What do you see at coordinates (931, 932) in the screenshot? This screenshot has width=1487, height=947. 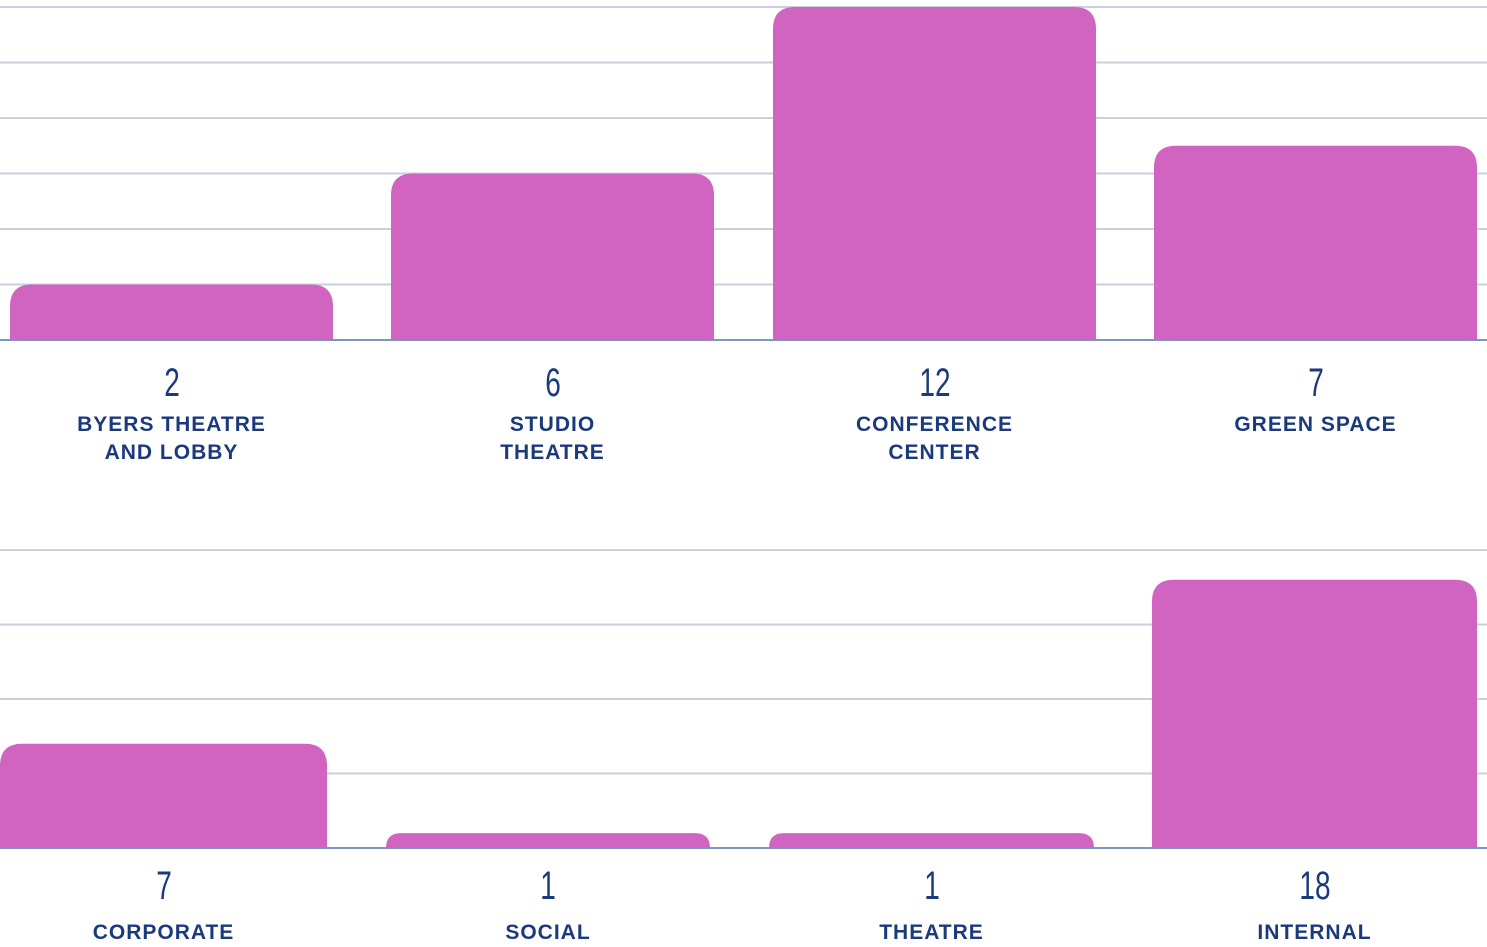 I see `category-label: THEATRE` at bounding box center [931, 932].